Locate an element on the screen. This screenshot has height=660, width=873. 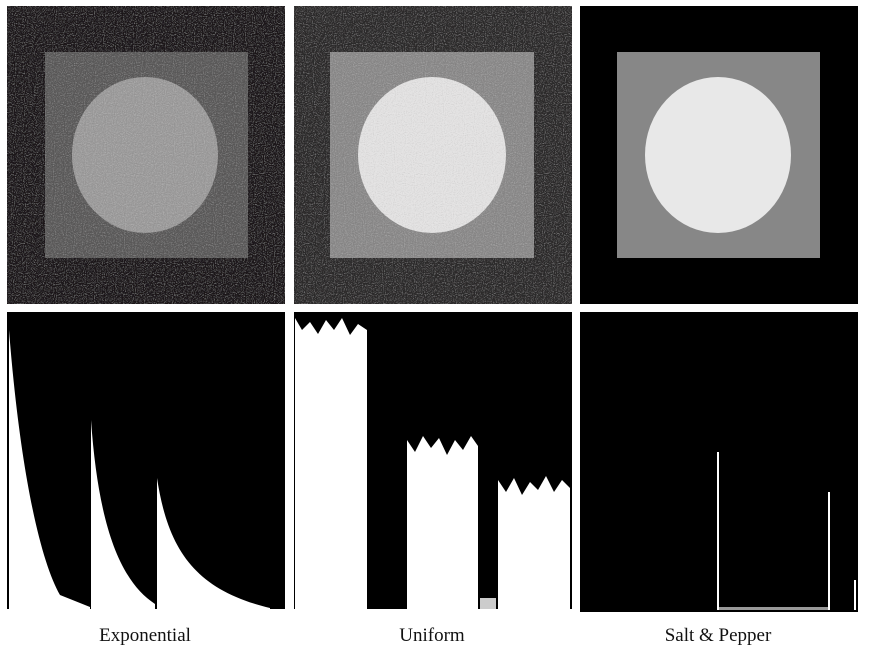
exponential-histogram is located at coordinates (146, 462).